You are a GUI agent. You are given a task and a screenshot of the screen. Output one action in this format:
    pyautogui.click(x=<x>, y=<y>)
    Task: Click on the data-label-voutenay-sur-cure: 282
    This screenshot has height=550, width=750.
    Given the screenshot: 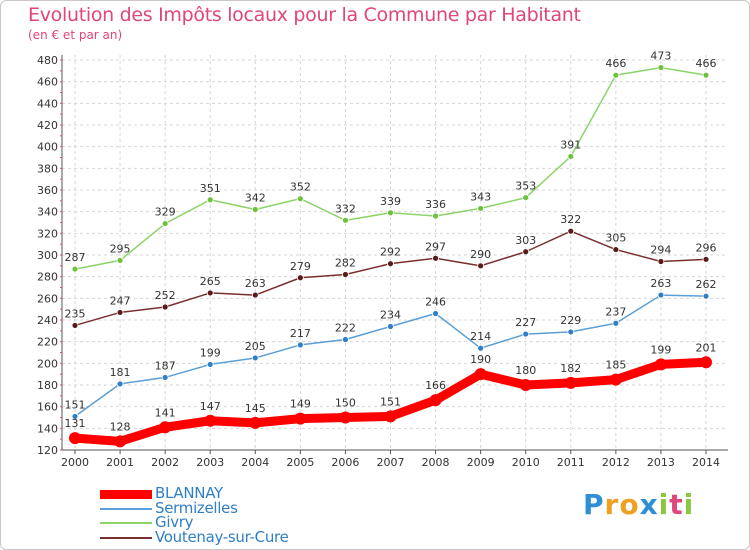 What is the action you would take?
    pyautogui.click(x=345, y=263)
    